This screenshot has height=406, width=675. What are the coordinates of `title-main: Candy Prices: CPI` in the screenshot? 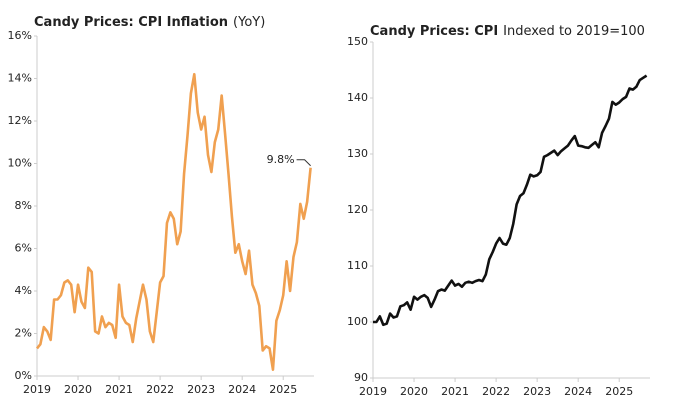 It's located at (434, 31).